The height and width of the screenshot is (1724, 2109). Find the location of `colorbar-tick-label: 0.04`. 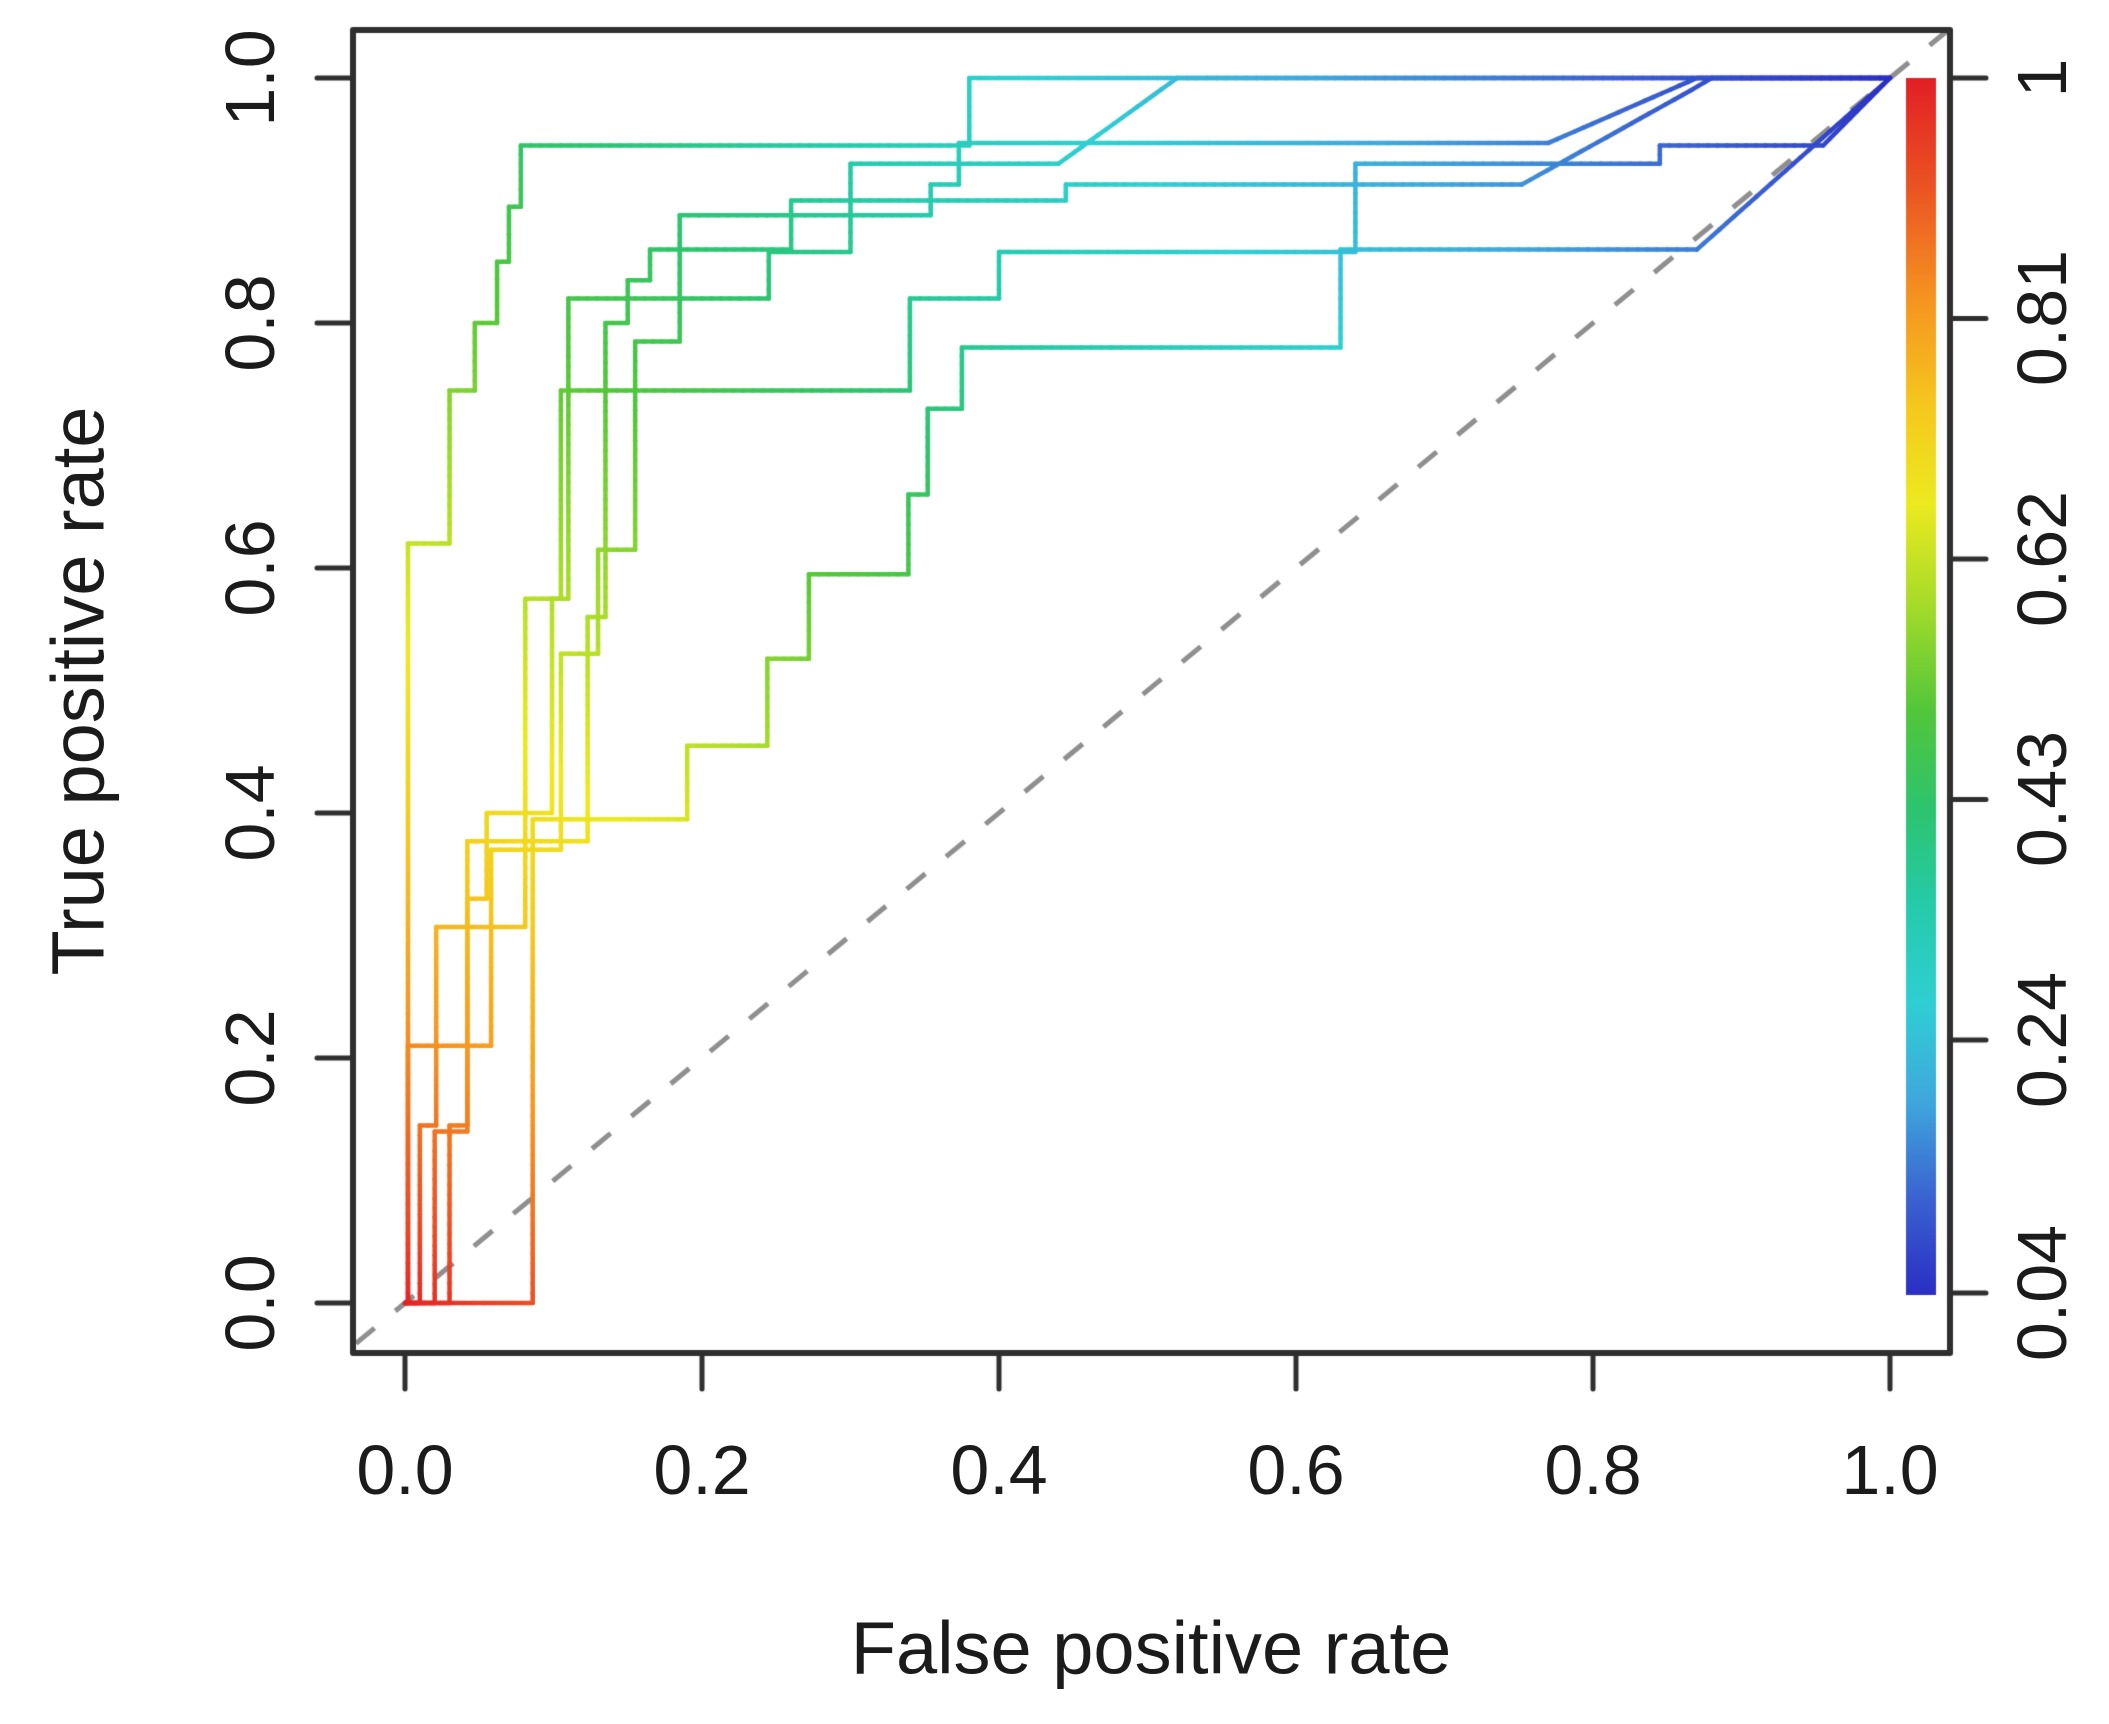

colorbar-tick-label: 0.04 is located at coordinates (2042, 1293).